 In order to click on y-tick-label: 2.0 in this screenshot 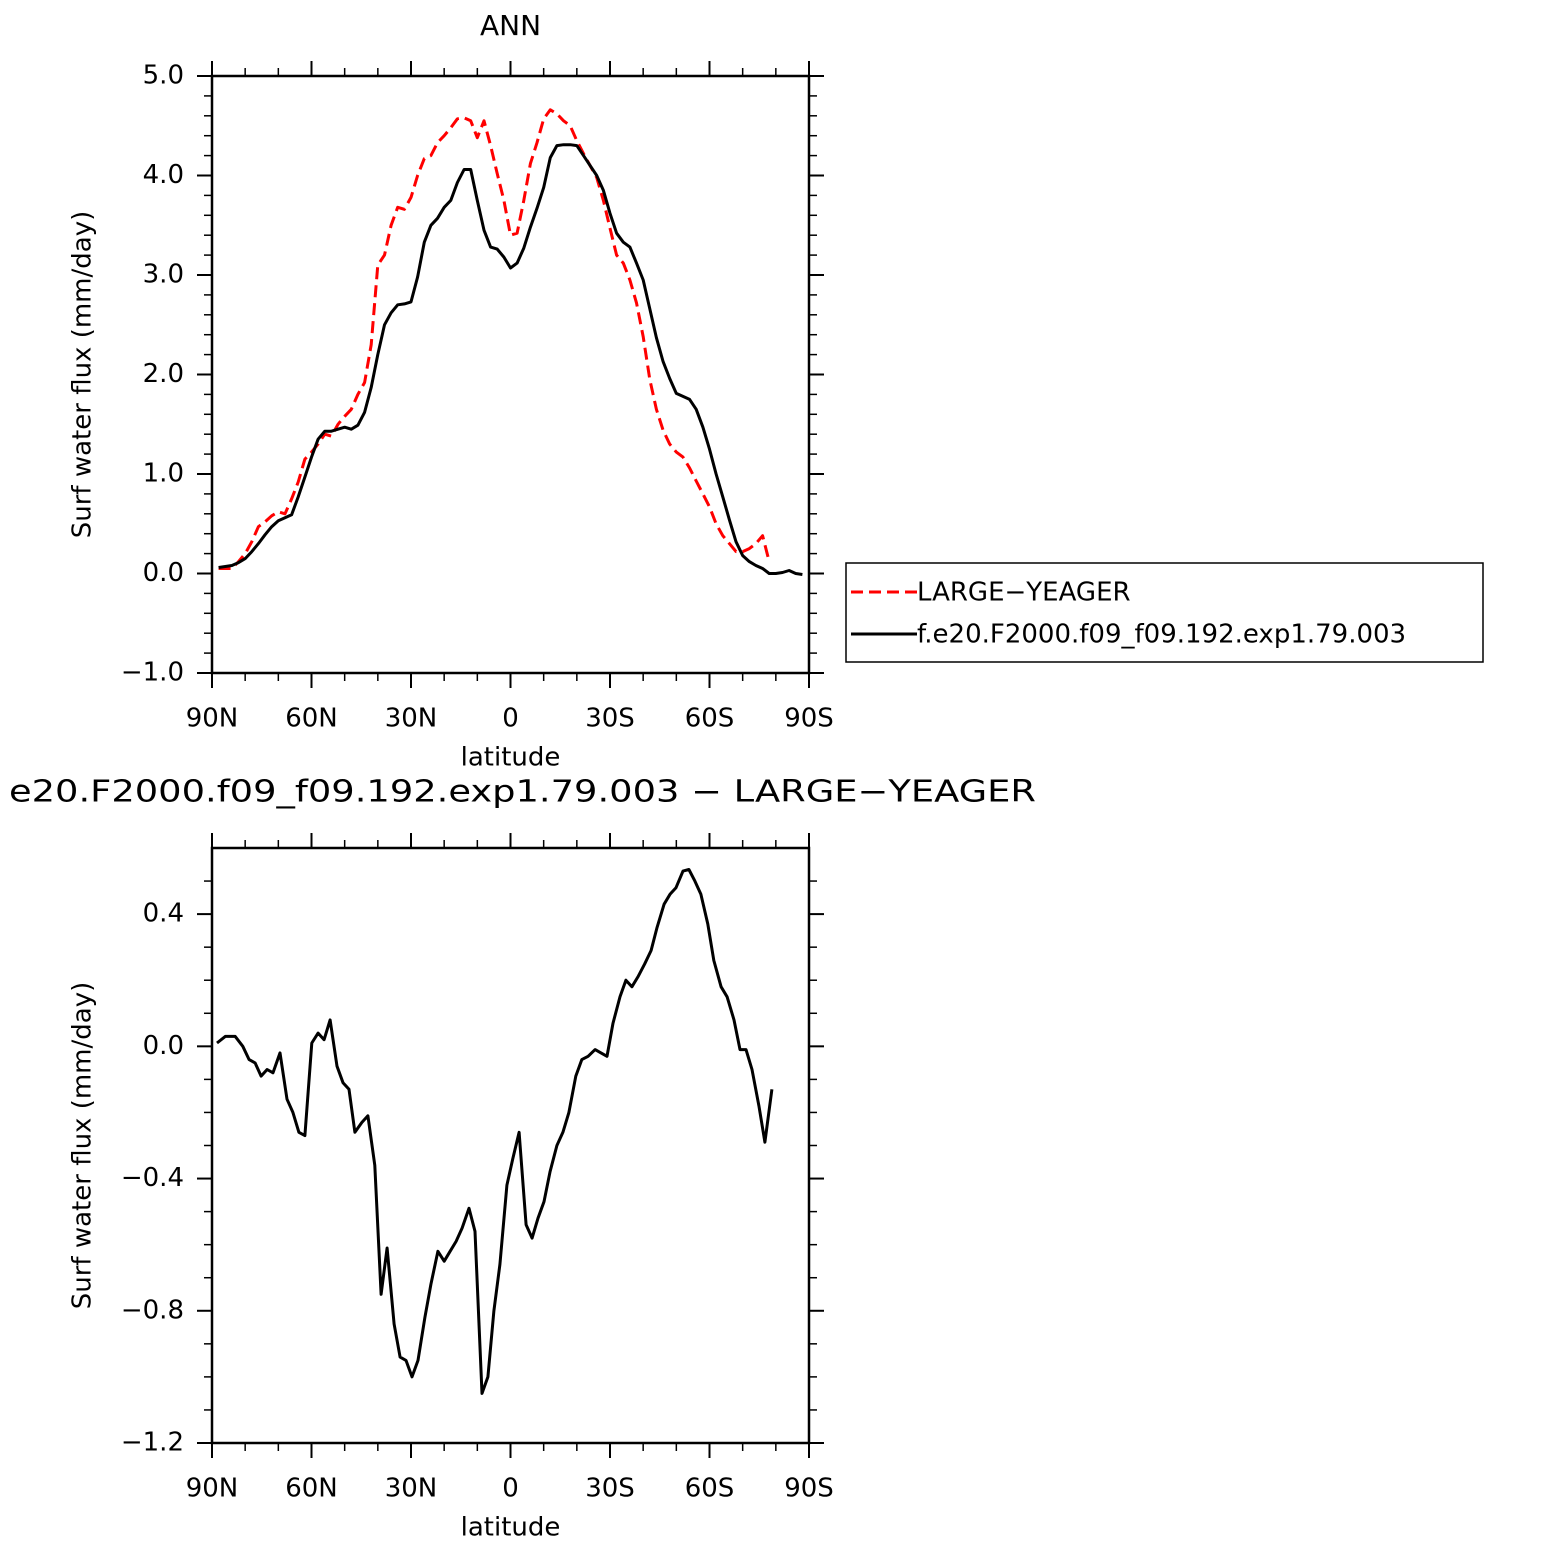, I will do `click(163, 374)`.